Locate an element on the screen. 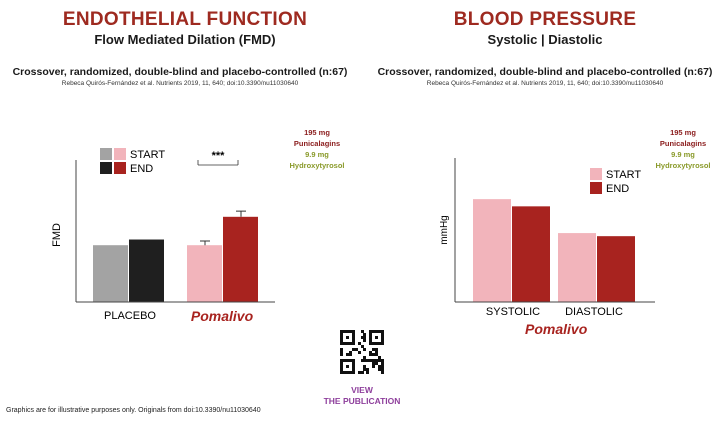 This screenshot has width=720, height=421. bar-end-systolic is located at coordinates (531, 254).